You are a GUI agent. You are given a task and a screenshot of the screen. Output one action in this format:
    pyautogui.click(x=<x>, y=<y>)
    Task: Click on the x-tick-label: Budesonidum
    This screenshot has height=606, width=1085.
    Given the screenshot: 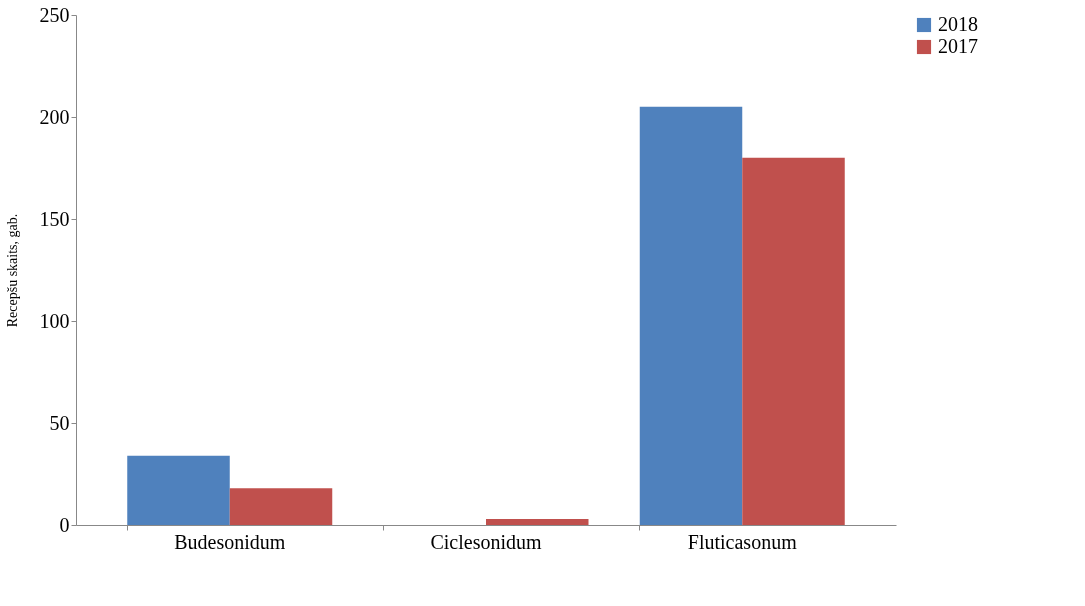 What is the action you would take?
    pyautogui.click(x=230, y=541)
    